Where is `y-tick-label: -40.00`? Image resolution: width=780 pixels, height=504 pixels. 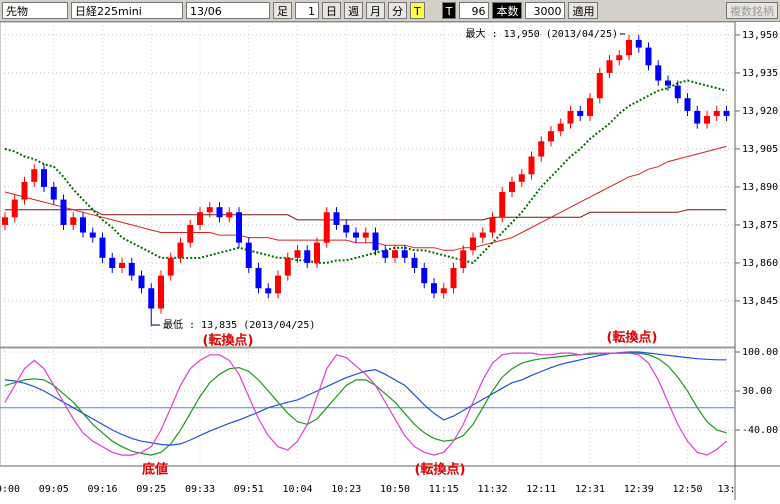
y-tick-label: -40.00 is located at coordinates (760, 430).